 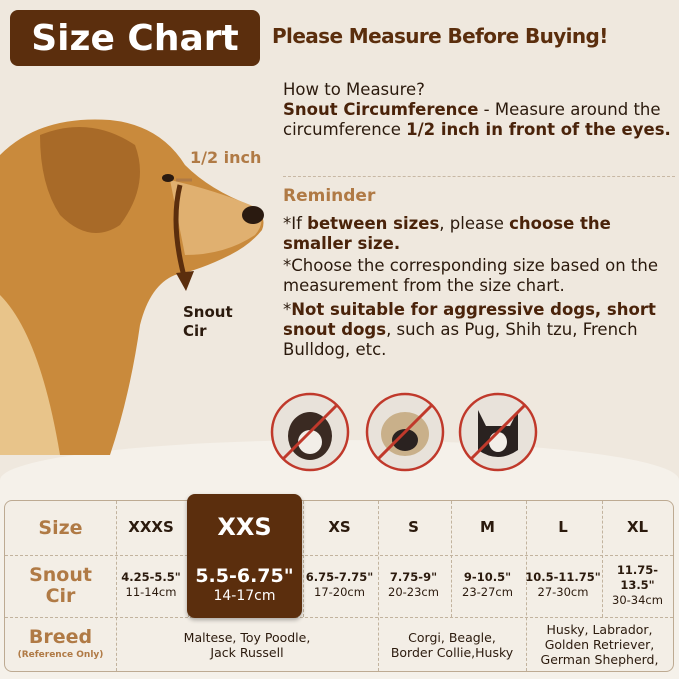 I want to click on t: German Shepherd,, so click(x=599, y=659).